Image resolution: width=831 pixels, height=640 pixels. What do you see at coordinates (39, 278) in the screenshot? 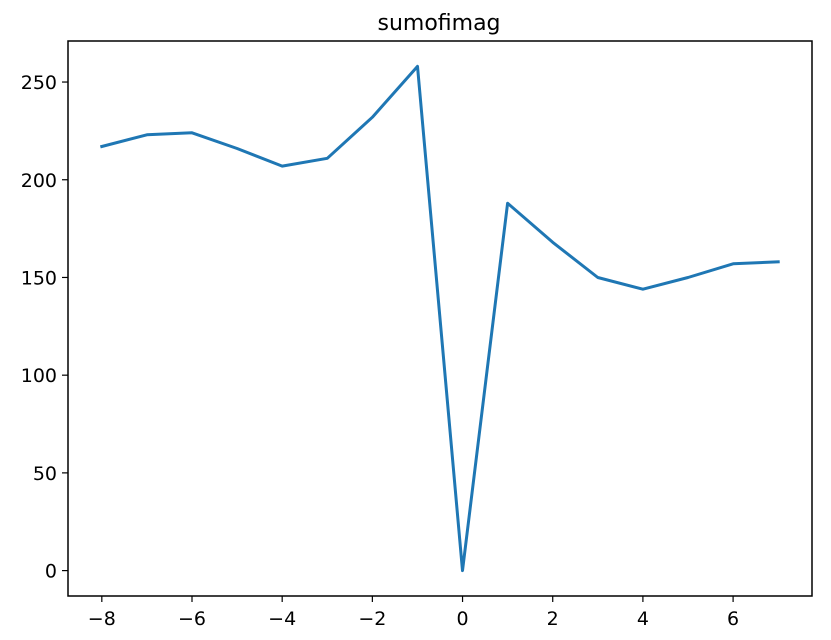
I see `y-tick-label: 150` at bounding box center [39, 278].